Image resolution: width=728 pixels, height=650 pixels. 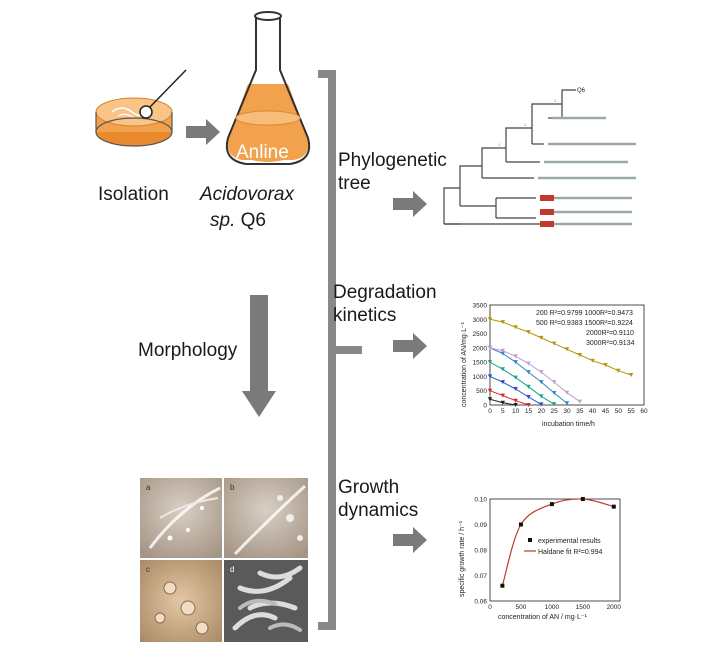 What do you see at coordinates (365, 315) in the screenshot?
I see `degradation-label-2: kinetics` at bounding box center [365, 315].